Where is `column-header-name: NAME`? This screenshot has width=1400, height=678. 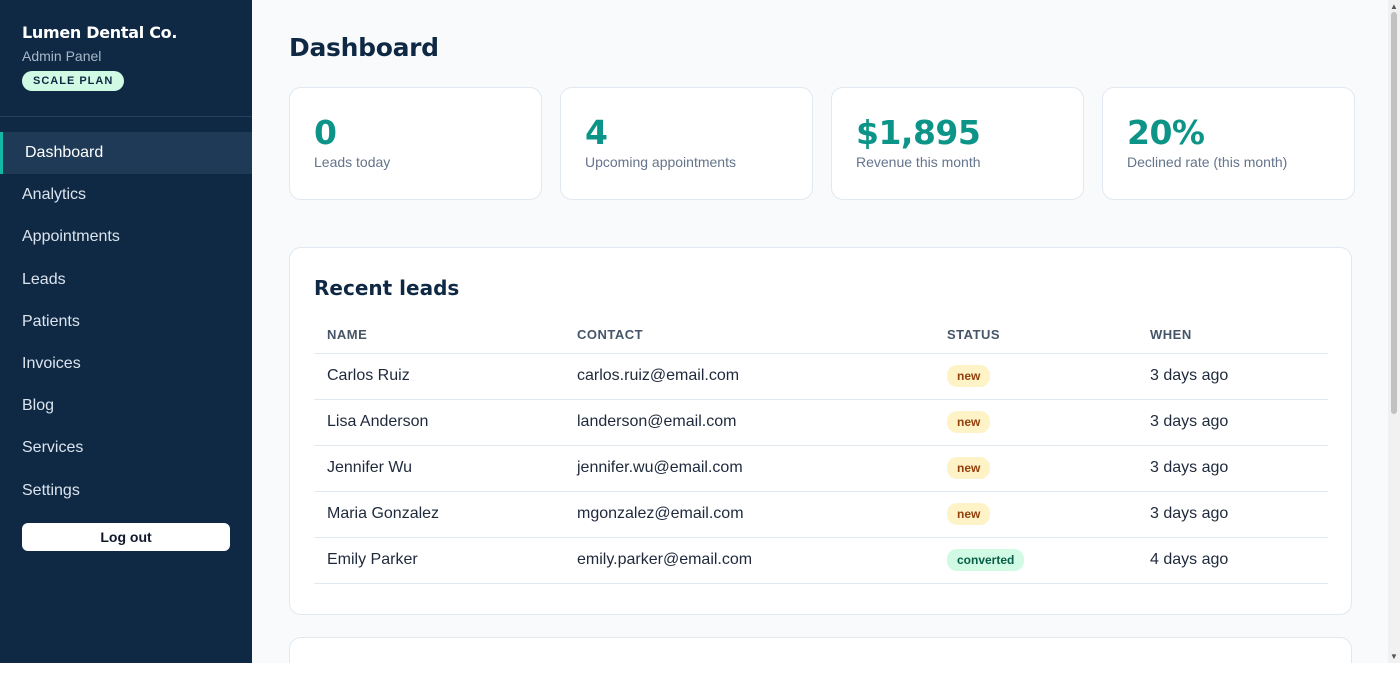
column-header-name: NAME is located at coordinates (439, 340).